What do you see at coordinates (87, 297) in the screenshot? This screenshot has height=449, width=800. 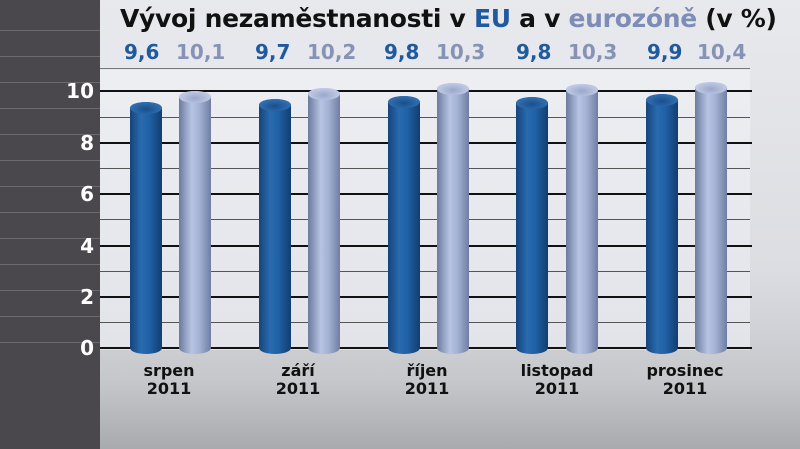 I see `y-tick: 2` at bounding box center [87, 297].